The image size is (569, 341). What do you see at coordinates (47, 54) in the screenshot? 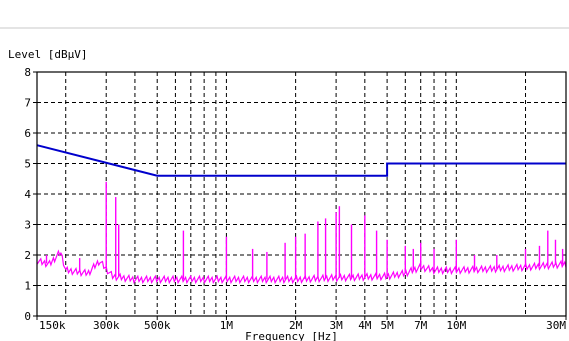
I see `y-axis-label: Level [dBµV]` at bounding box center [47, 54].